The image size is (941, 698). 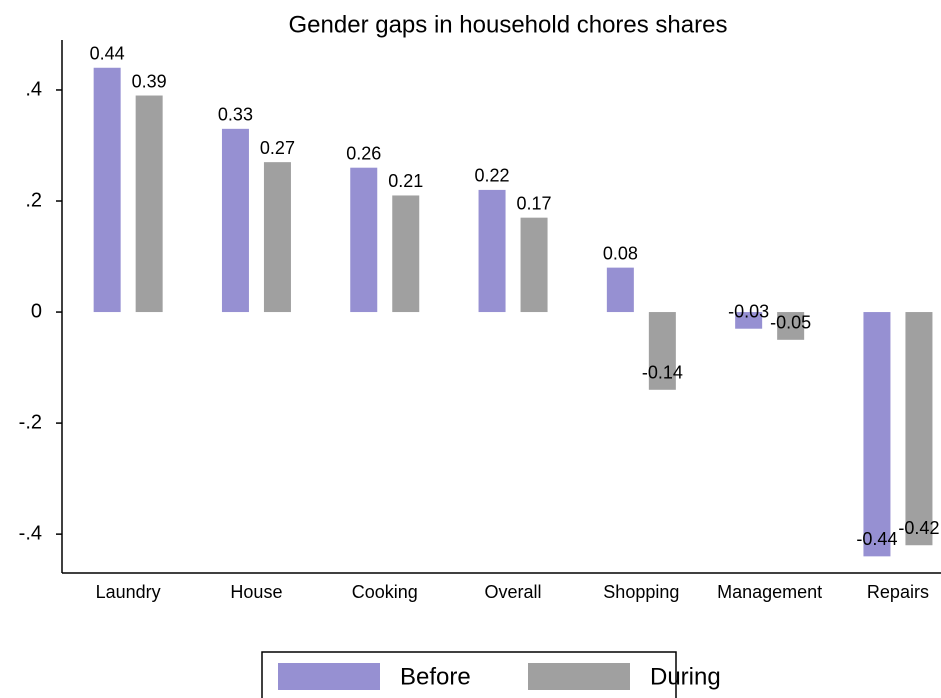 I want to click on x-tick-label: Management, so click(x=769, y=592).